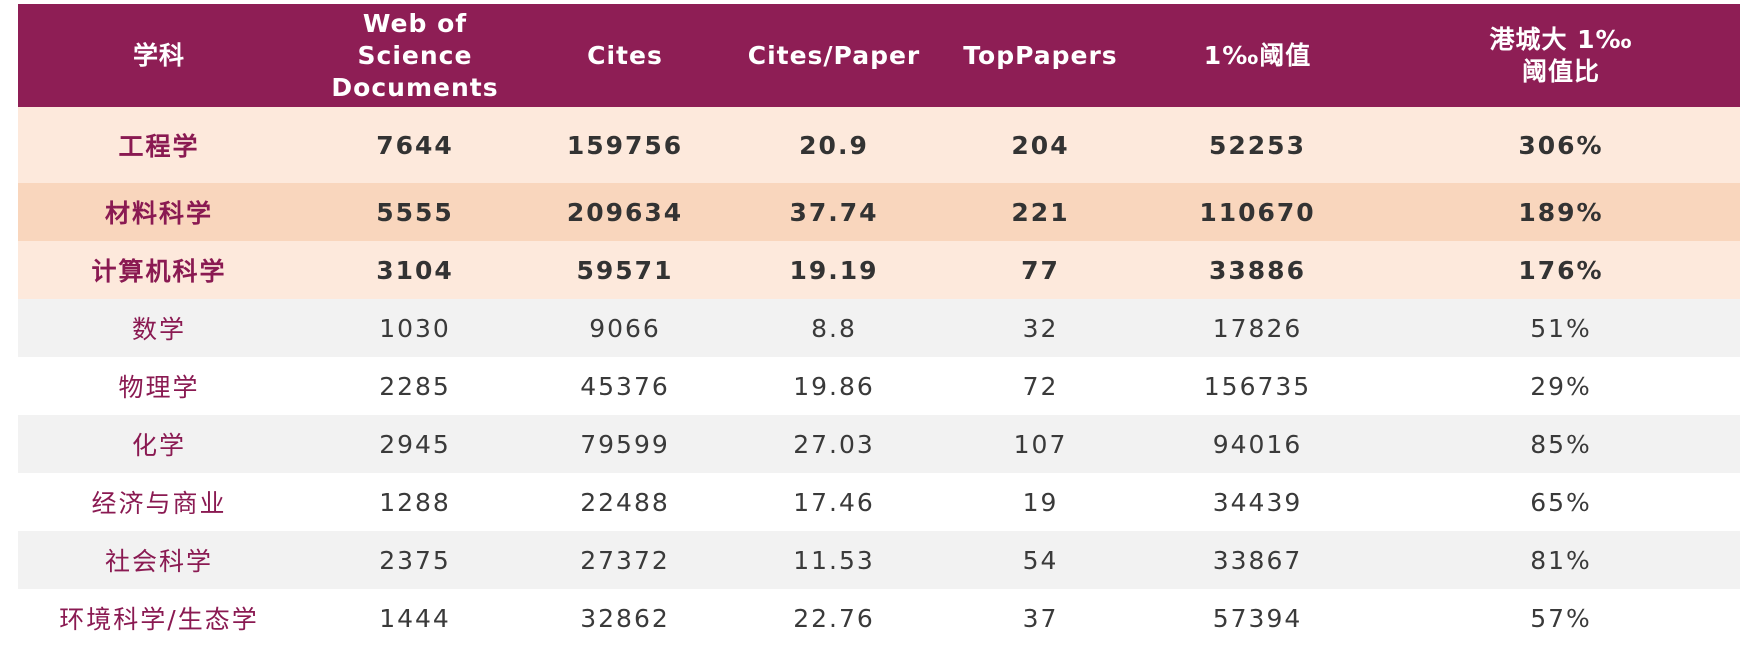  Describe the element at coordinates (834, 212) in the screenshot. I see `cell-cites-per-paper: 37.74` at that location.